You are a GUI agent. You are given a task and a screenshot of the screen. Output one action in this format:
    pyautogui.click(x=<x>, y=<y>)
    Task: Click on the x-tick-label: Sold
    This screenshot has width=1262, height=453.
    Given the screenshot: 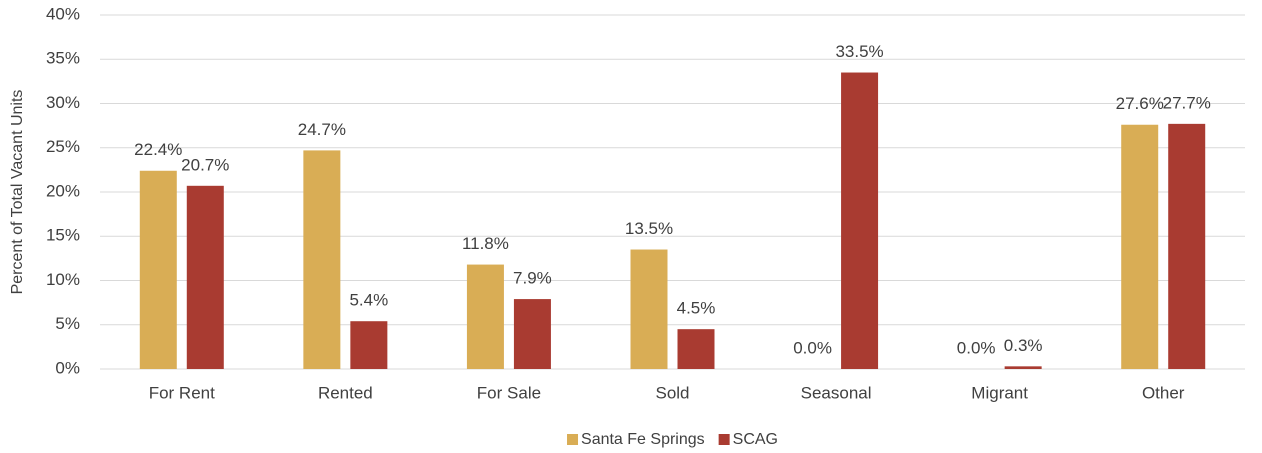 What is the action you would take?
    pyautogui.click(x=672, y=392)
    